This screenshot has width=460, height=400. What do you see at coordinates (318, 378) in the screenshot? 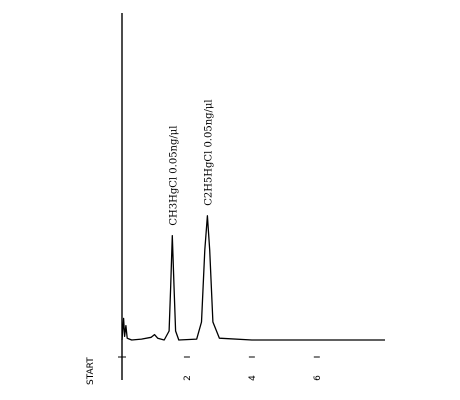
I see `x-tick-label: 6` at bounding box center [318, 378].